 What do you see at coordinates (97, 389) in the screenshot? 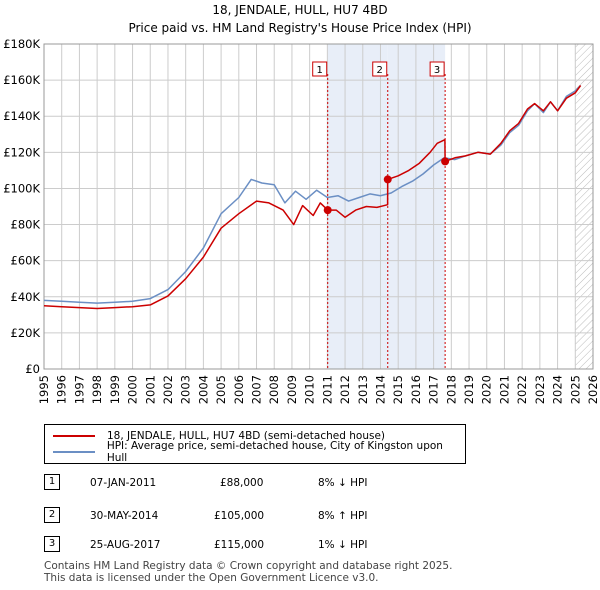
I see `x-tick-label: 1998` at bounding box center [97, 389].